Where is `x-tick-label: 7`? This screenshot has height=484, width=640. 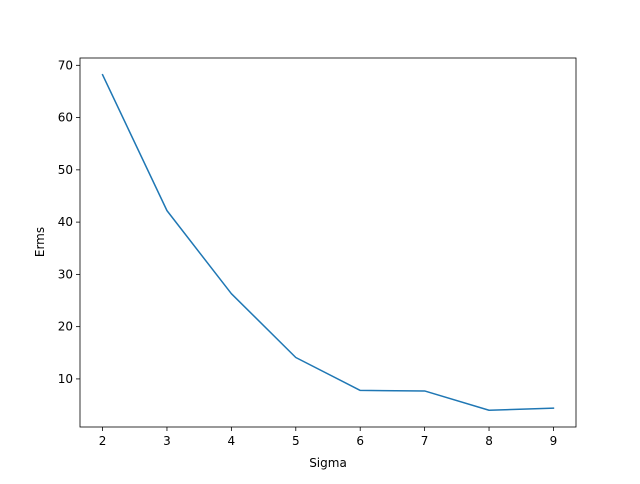
x-tick-label: 7 is located at coordinates (425, 441).